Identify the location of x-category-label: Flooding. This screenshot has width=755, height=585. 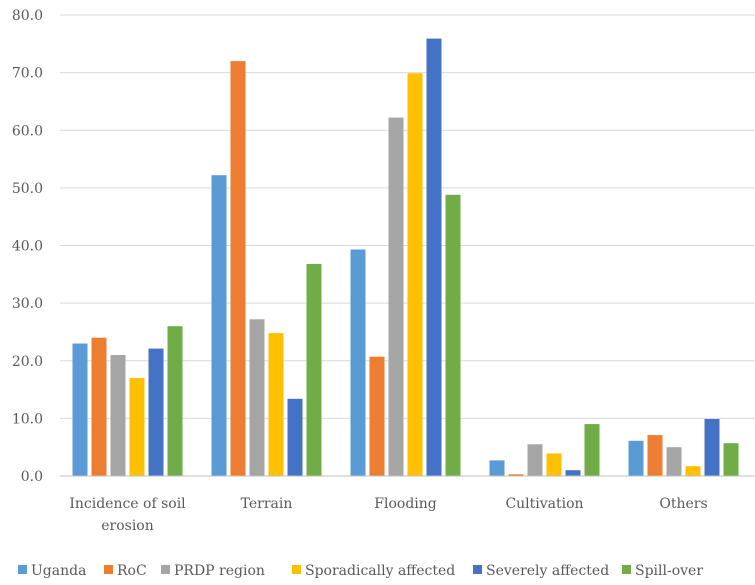
(405, 504).